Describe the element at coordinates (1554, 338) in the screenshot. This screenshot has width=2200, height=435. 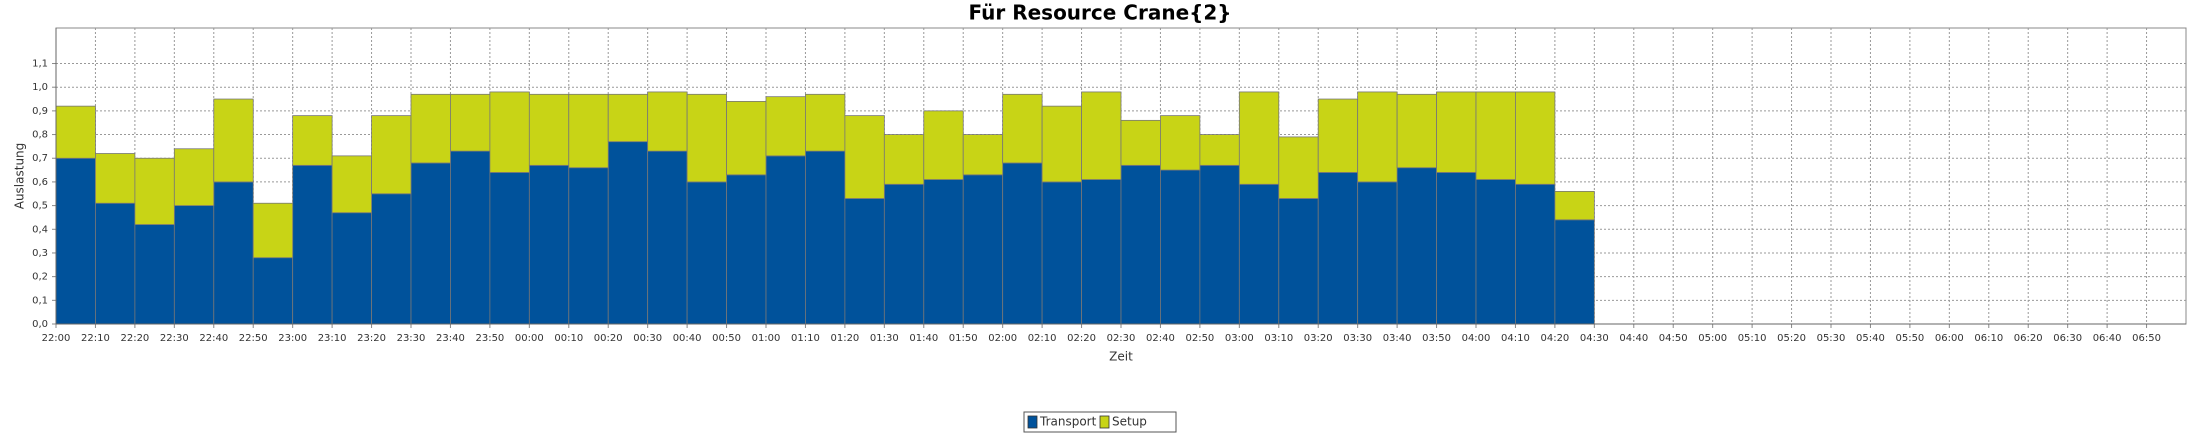
I see `x-tick-label: 04:20` at that location.